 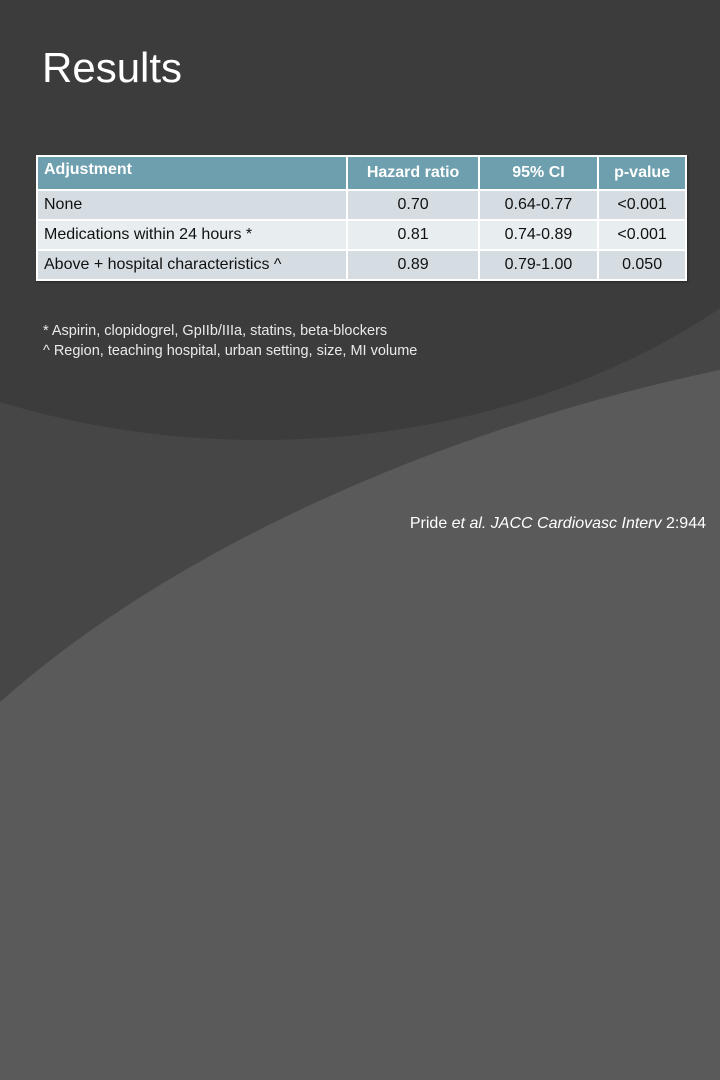 What do you see at coordinates (413, 265) in the screenshot?
I see `cell-hazard-ratio: 0.89` at bounding box center [413, 265].